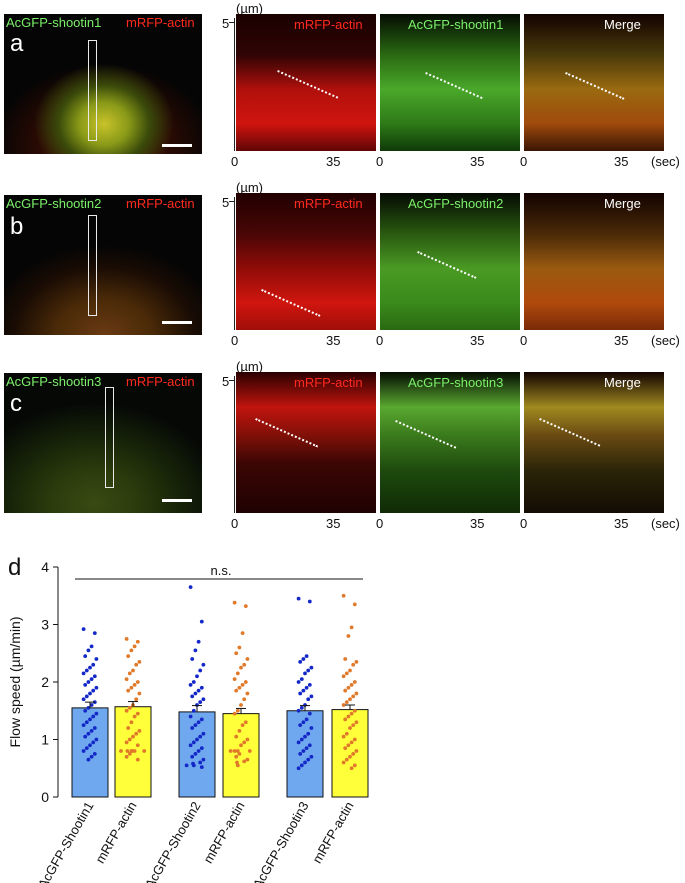 The height and width of the screenshot is (883, 685). I want to click on kymo-y-unit: (µm), so click(249, 366).